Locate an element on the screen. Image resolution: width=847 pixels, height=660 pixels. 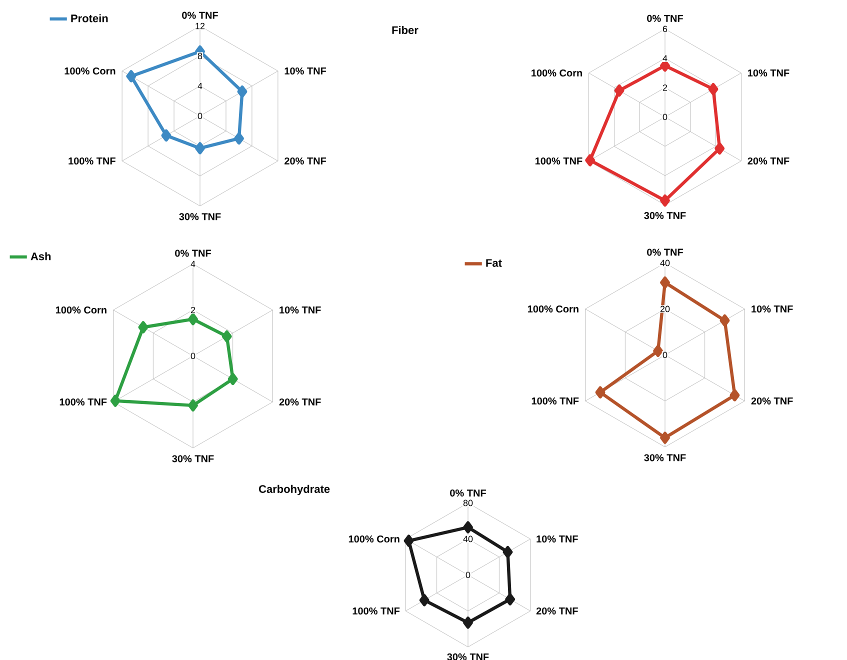
legend-label: Protein is located at coordinates (89, 18).